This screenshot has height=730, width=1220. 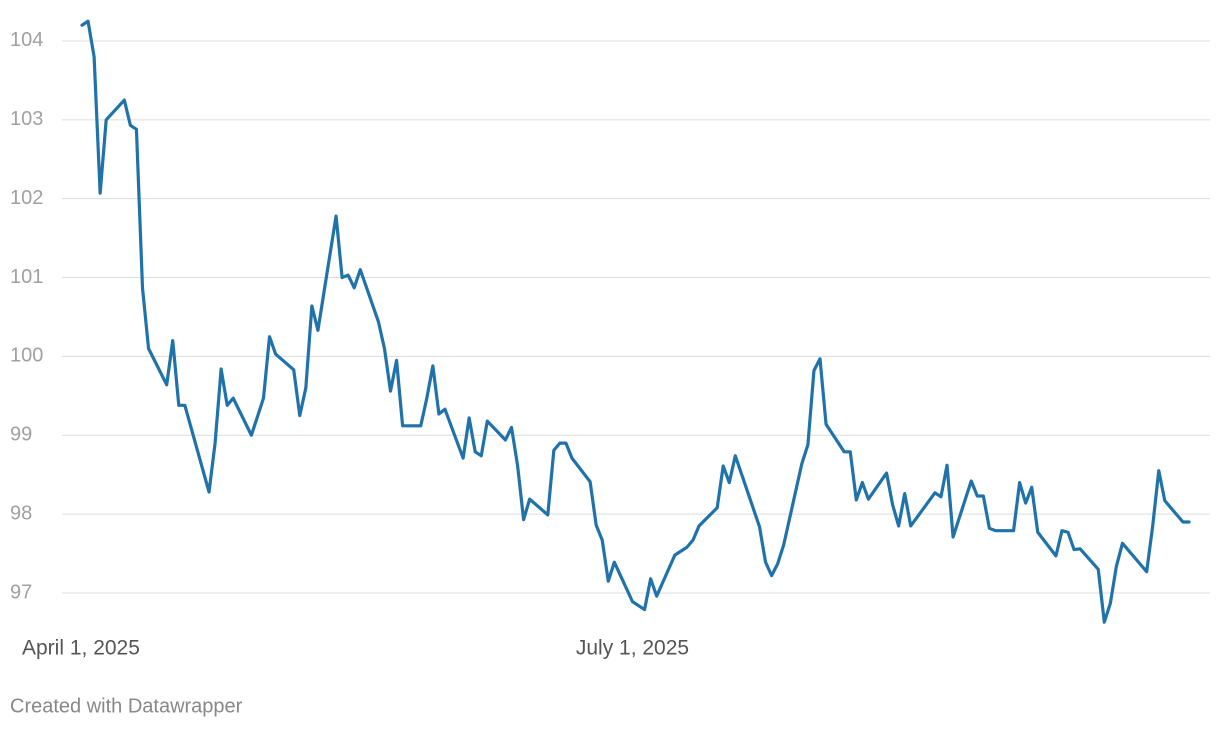 What do you see at coordinates (126, 706) in the screenshot?
I see `footer: Created with Datawrapper` at bounding box center [126, 706].